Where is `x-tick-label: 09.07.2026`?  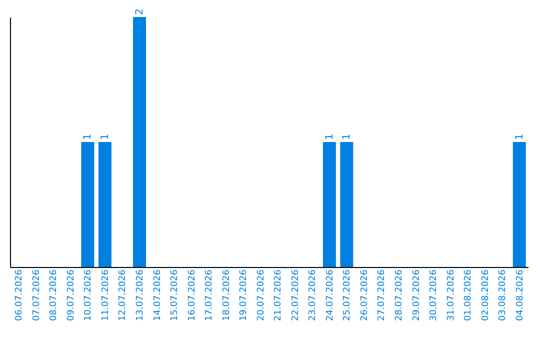 x-tick-label: 09.07.2026 is located at coordinates (71, 295).